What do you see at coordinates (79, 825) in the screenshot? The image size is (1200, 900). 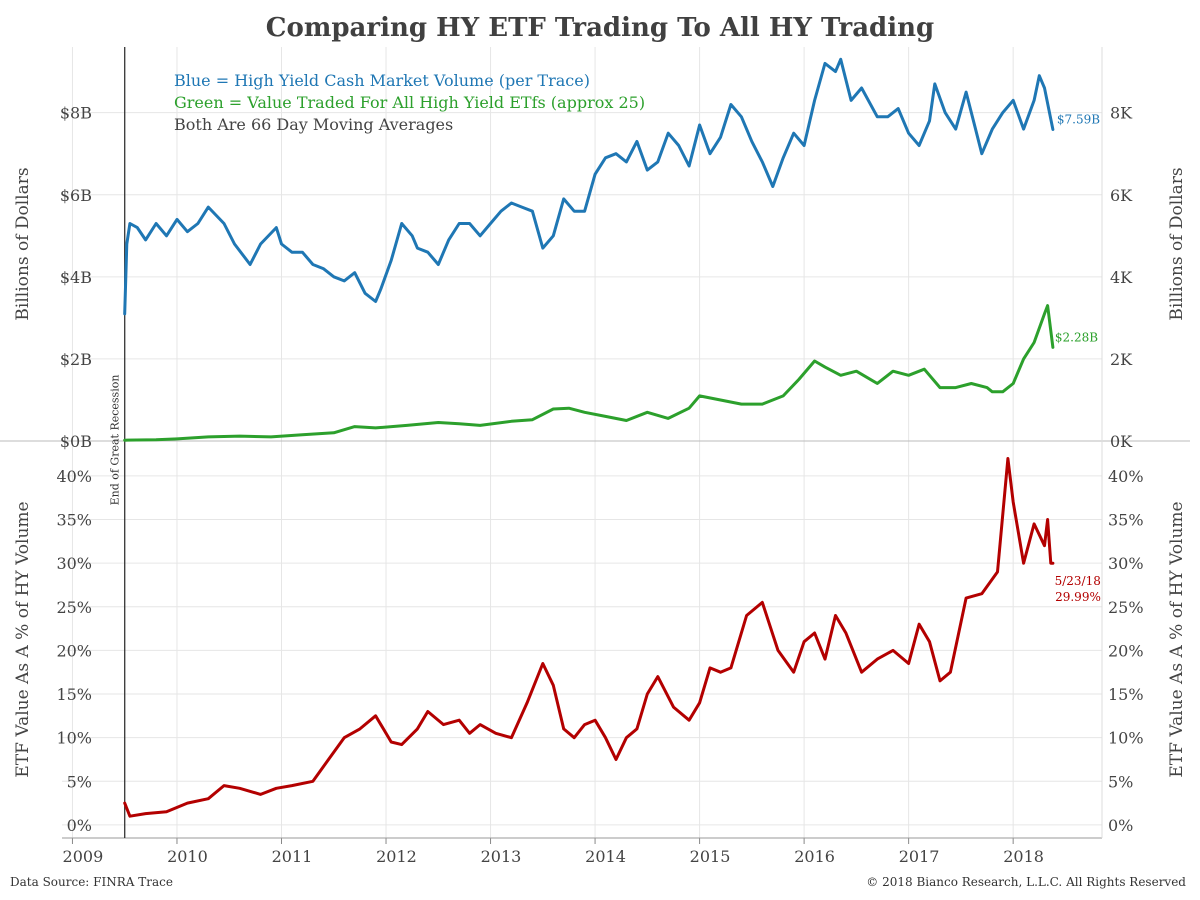 I see `bottom-left-y-tick: 0%` at bounding box center [79, 825].